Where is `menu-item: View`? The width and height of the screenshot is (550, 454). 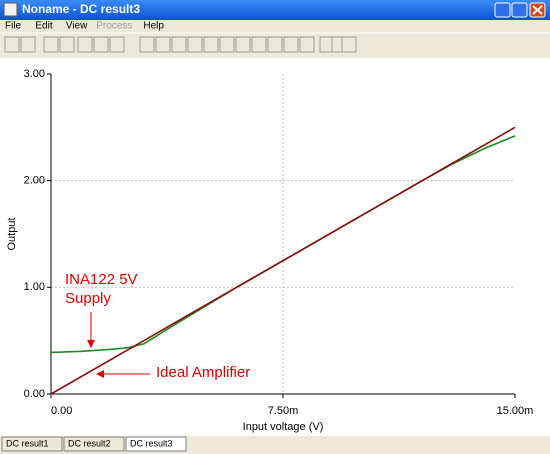
menu-item: View is located at coordinates (77, 26).